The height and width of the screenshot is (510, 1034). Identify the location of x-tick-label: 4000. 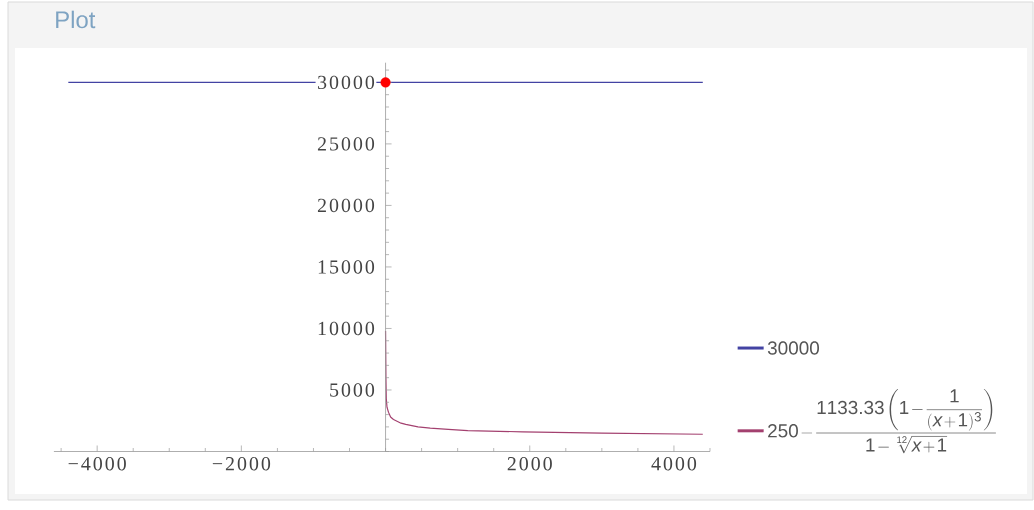
(674, 464).